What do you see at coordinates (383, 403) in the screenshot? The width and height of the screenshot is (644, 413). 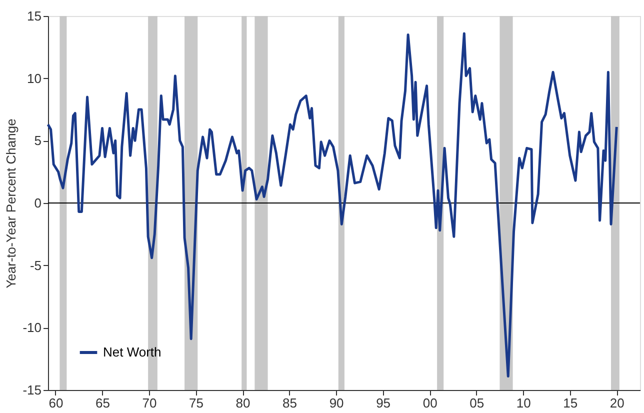 I see `x-tick-label: 95` at bounding box center [383, 403].